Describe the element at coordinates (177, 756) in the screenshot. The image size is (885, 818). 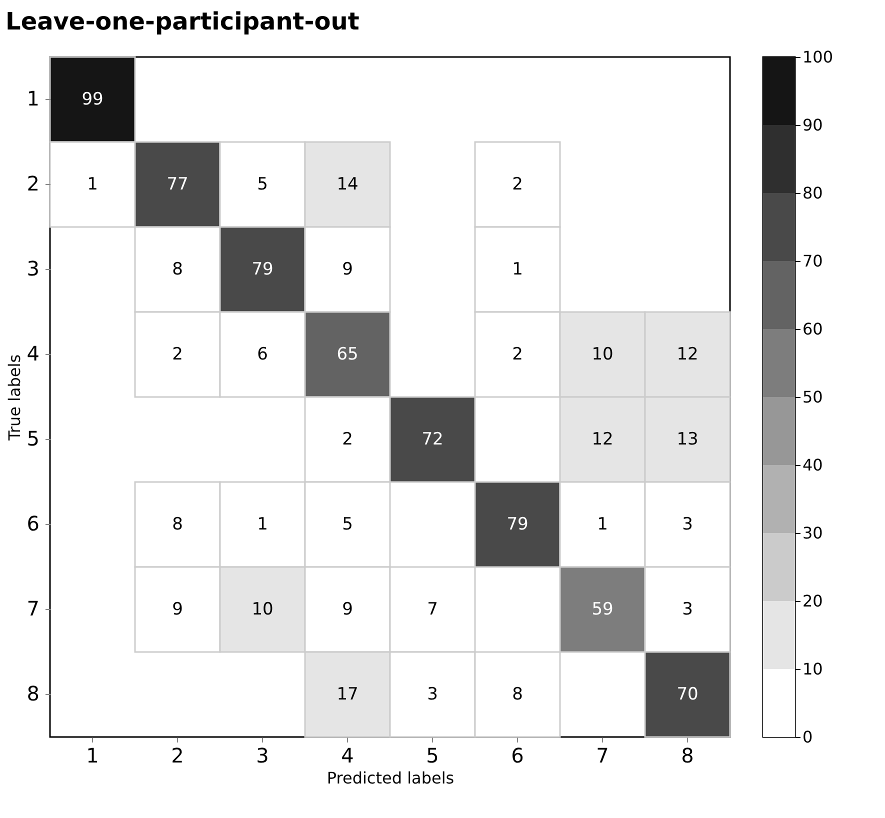
I see `x-tick-label: 2` at that location.